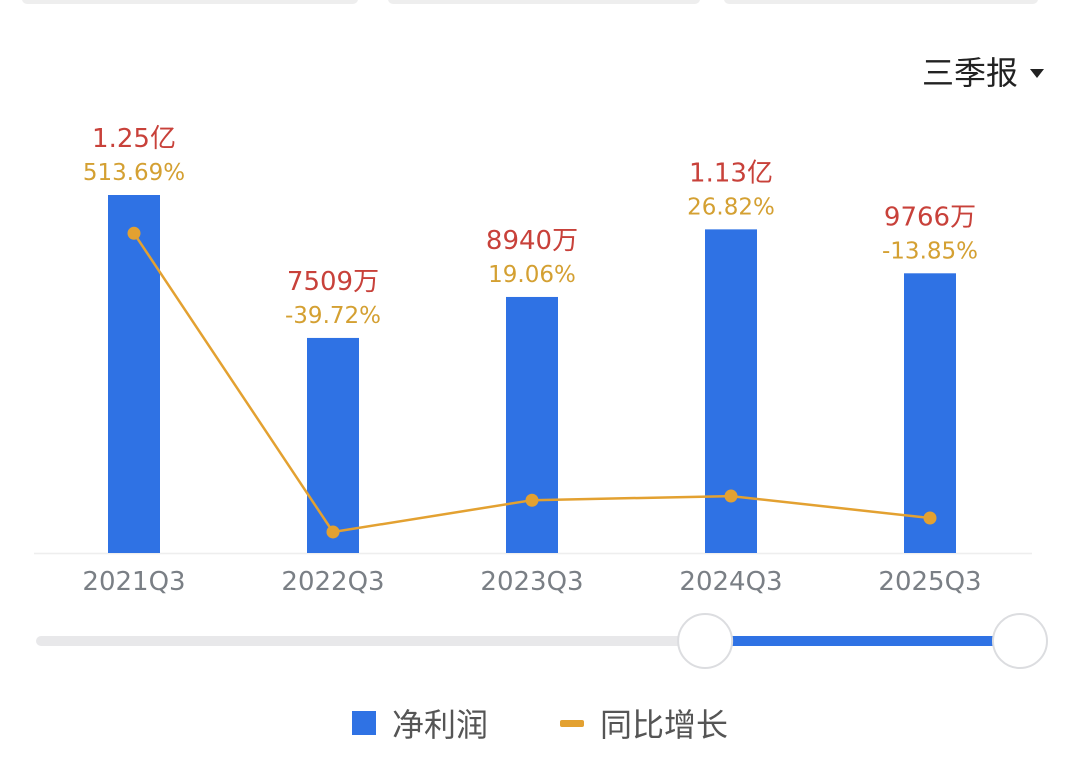 This screenshot has height=774, width=1080. What do you see at coordinates (731, 391) in the screenshot?
I see `bar-2024Q3` at bounding box center [731, 391].